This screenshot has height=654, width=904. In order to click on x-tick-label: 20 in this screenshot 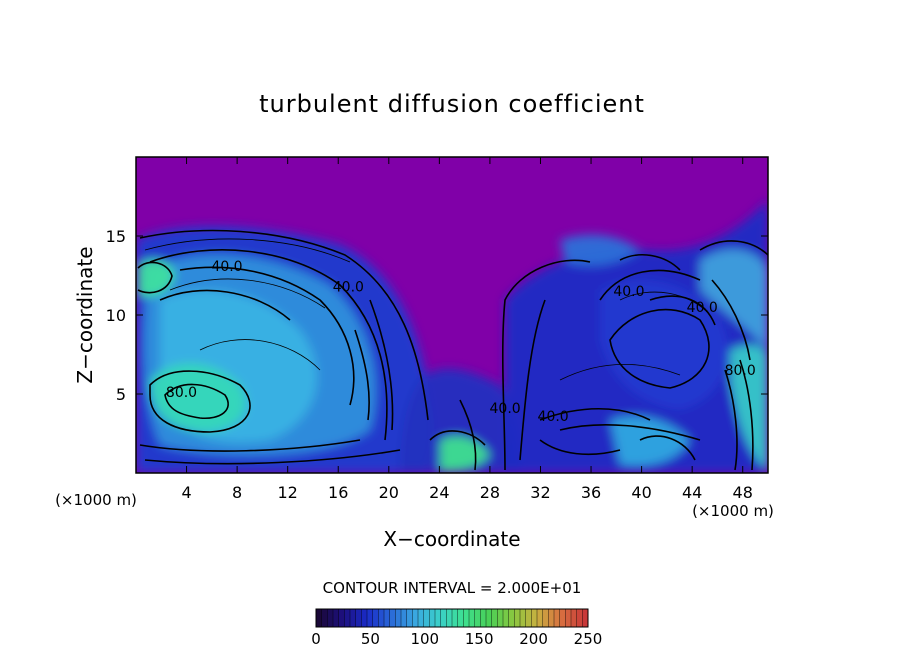, I will do `click(389, 492)`.